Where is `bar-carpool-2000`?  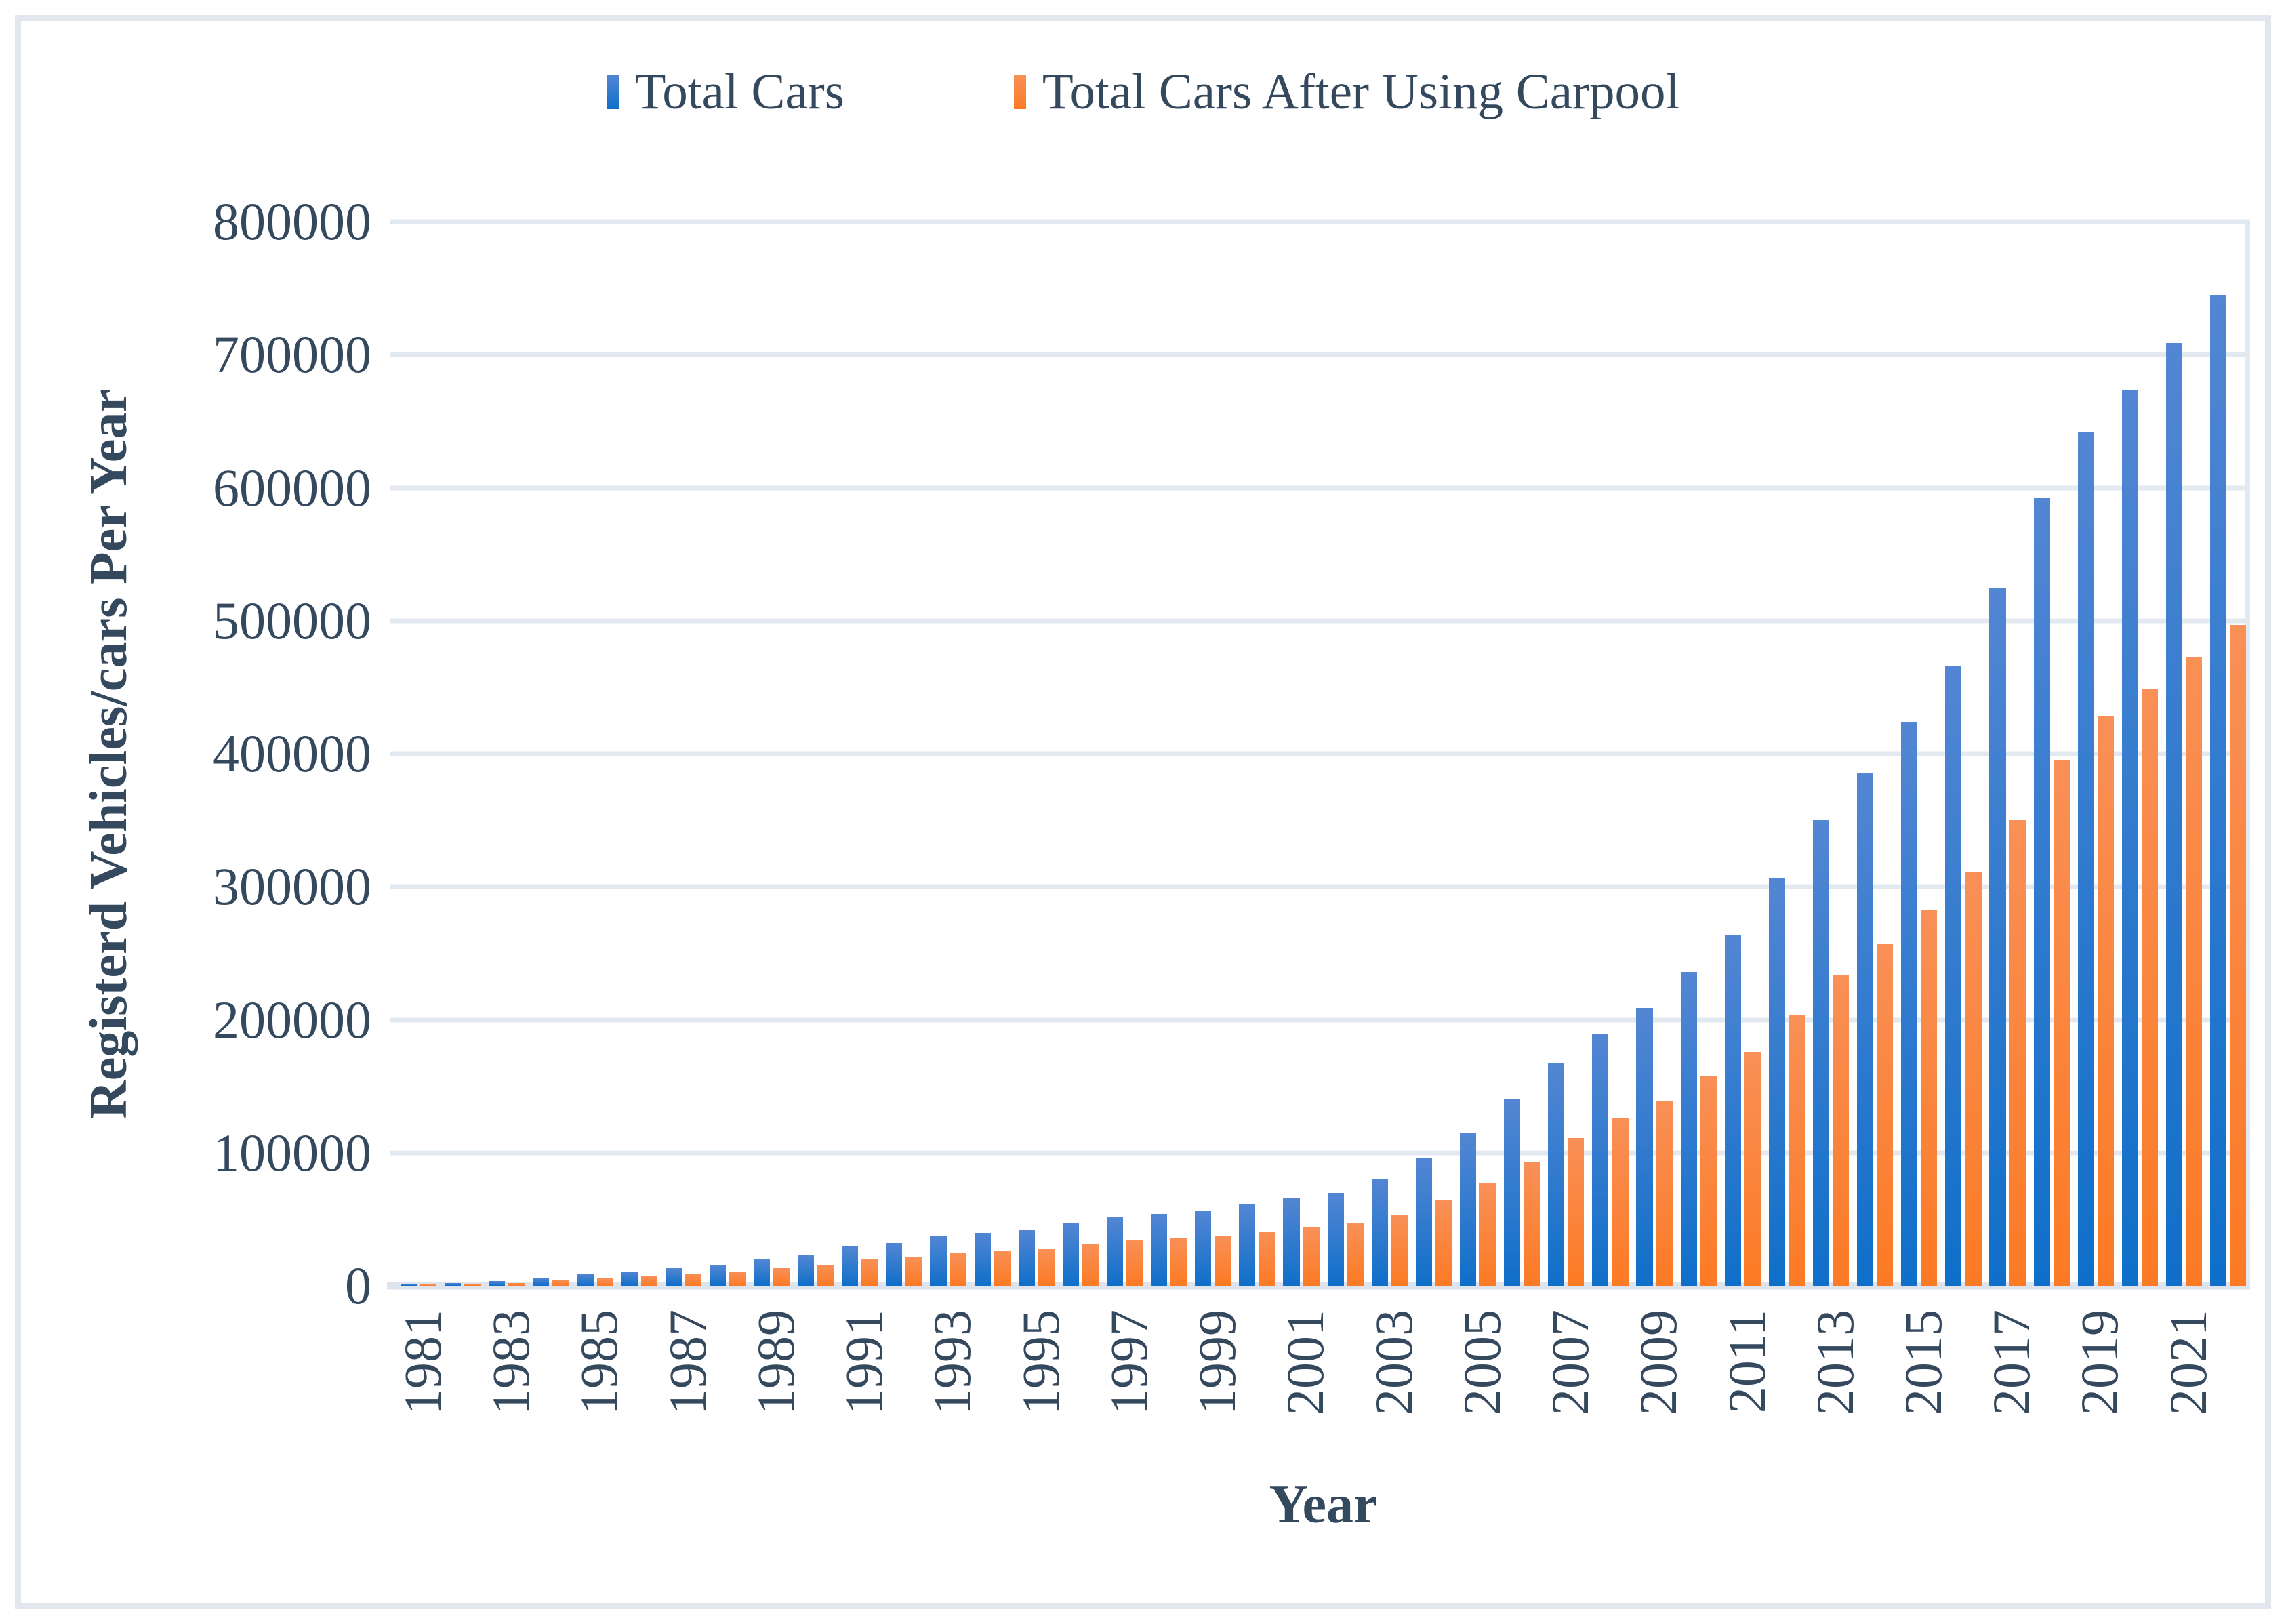
bar-carpool-2000 is located at coordinates (1267, 1259).